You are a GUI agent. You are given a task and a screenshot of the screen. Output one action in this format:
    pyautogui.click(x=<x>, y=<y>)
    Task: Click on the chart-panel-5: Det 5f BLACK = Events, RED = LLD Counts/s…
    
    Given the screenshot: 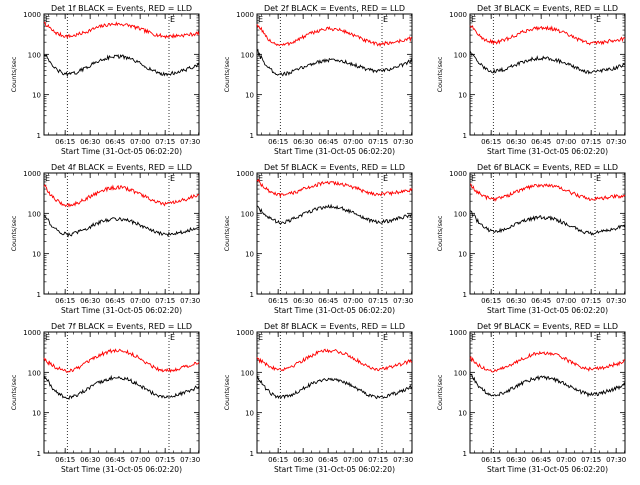 What is the action you would take?
    pyautogui.click(x=318, y=239)
    